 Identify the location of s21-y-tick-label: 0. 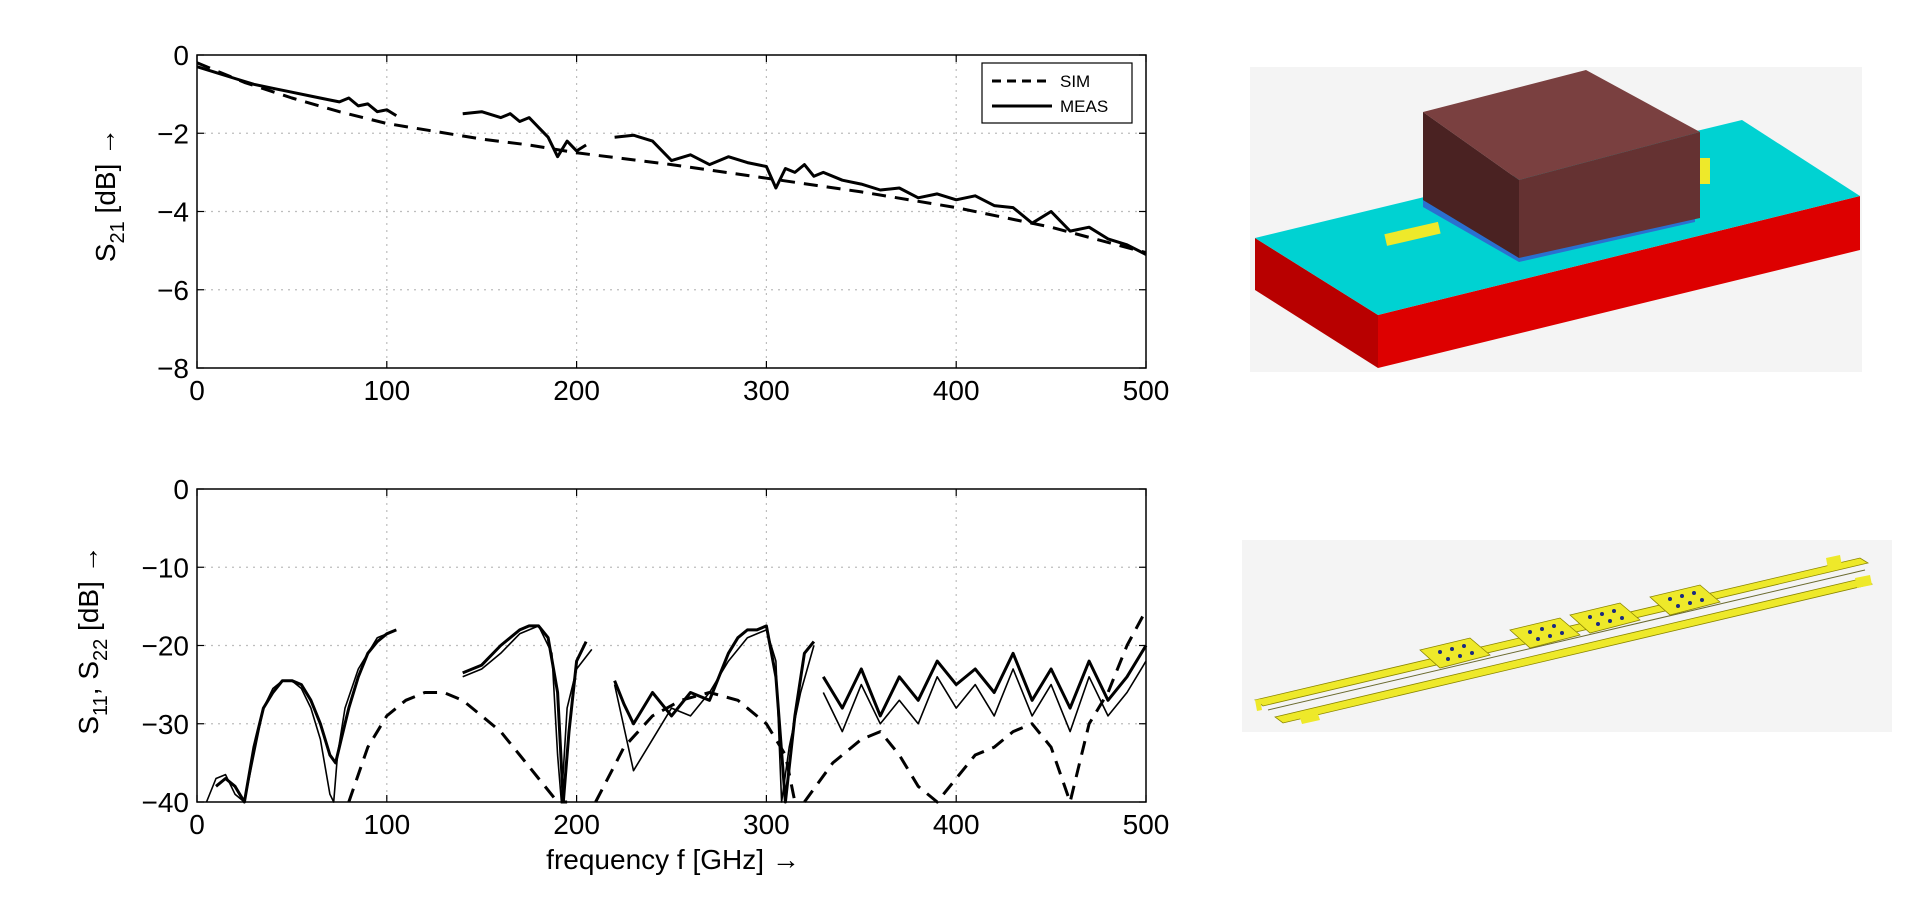
(181, 55).